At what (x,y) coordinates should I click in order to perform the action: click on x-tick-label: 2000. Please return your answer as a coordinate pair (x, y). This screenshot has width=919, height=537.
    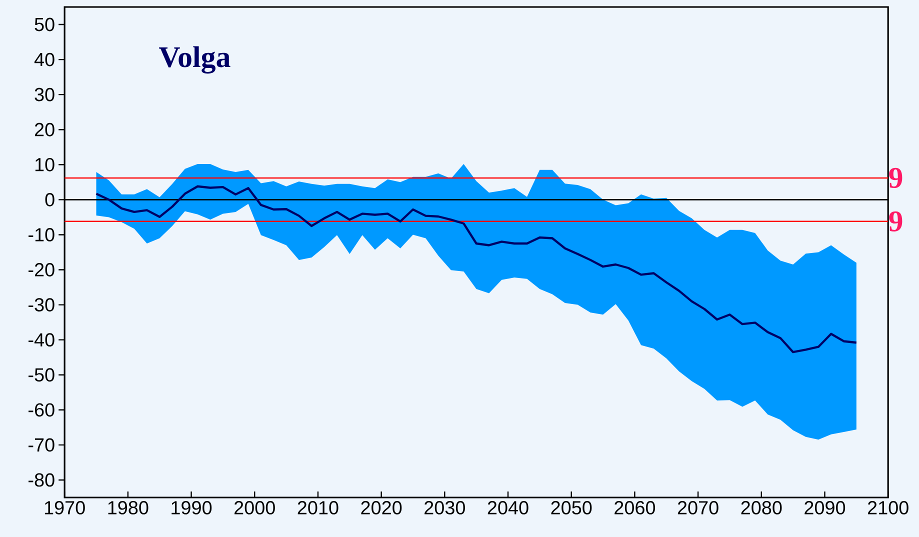
    Looking at the image, I should click on (254, 507).